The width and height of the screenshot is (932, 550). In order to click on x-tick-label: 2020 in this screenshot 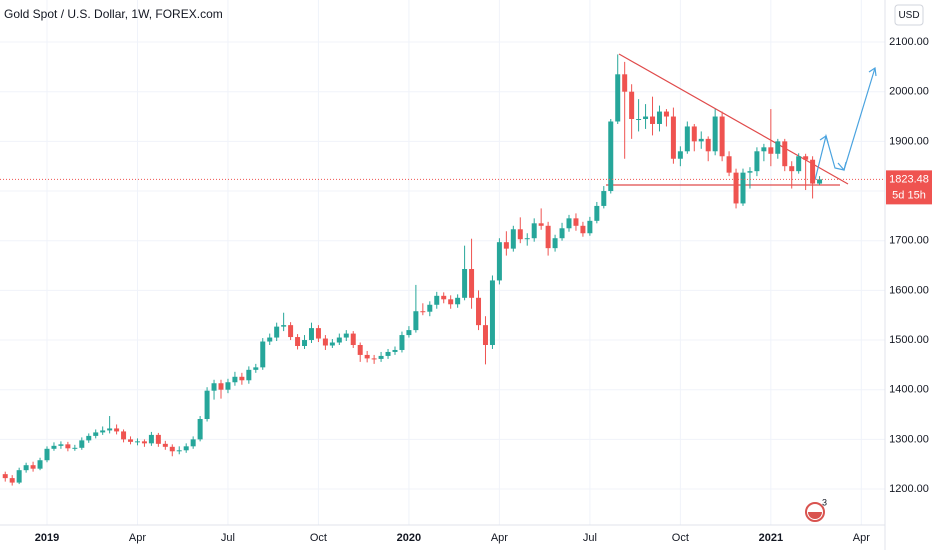, I will do `click(409, 538)`.